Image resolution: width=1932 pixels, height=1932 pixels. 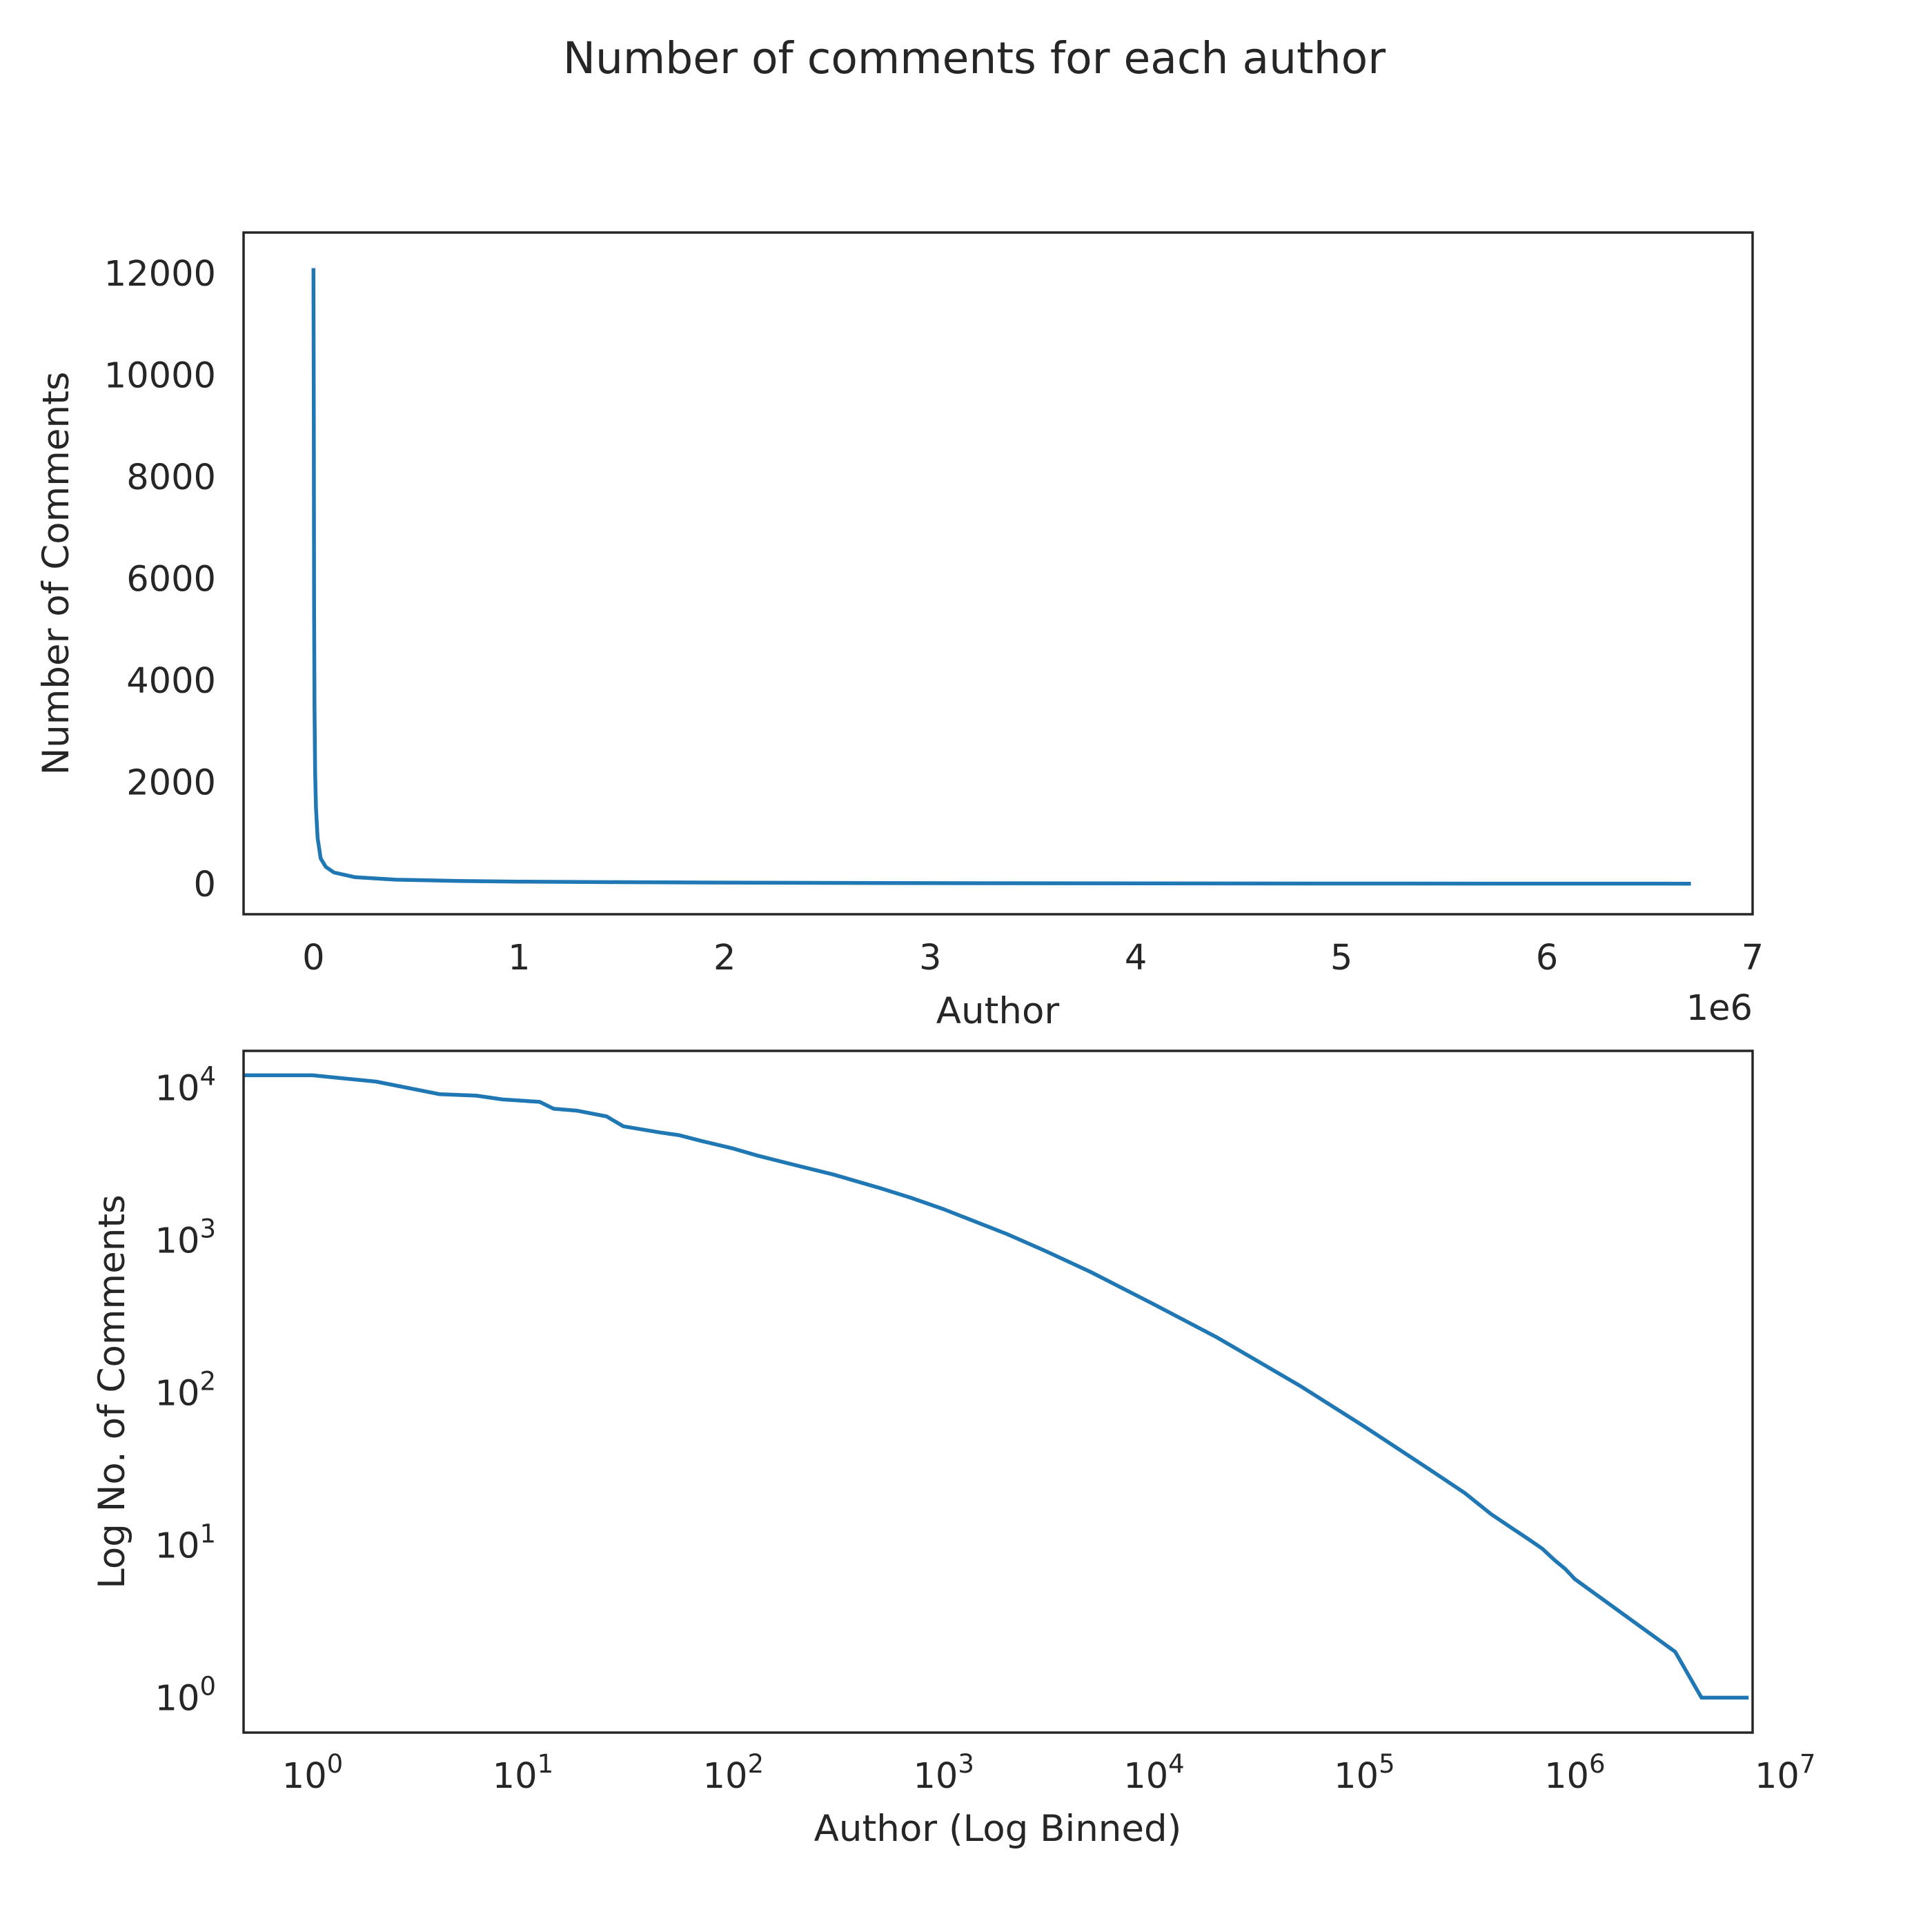 I want to click on top-y-tick-label: 10000, so click(x=160, y=375).